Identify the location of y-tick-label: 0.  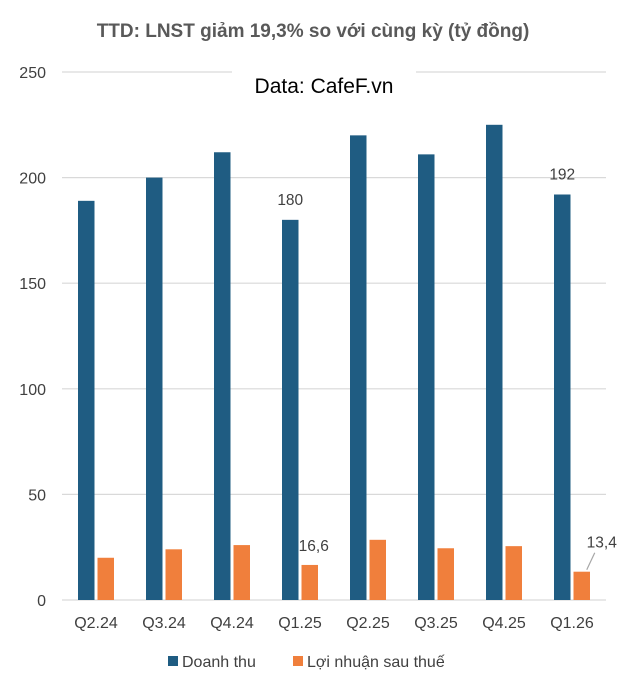
(41, 601).